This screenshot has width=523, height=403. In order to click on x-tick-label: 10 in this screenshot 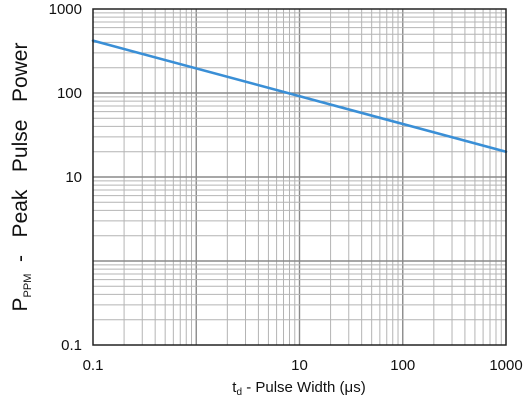, I will do `click(299, 365)`.